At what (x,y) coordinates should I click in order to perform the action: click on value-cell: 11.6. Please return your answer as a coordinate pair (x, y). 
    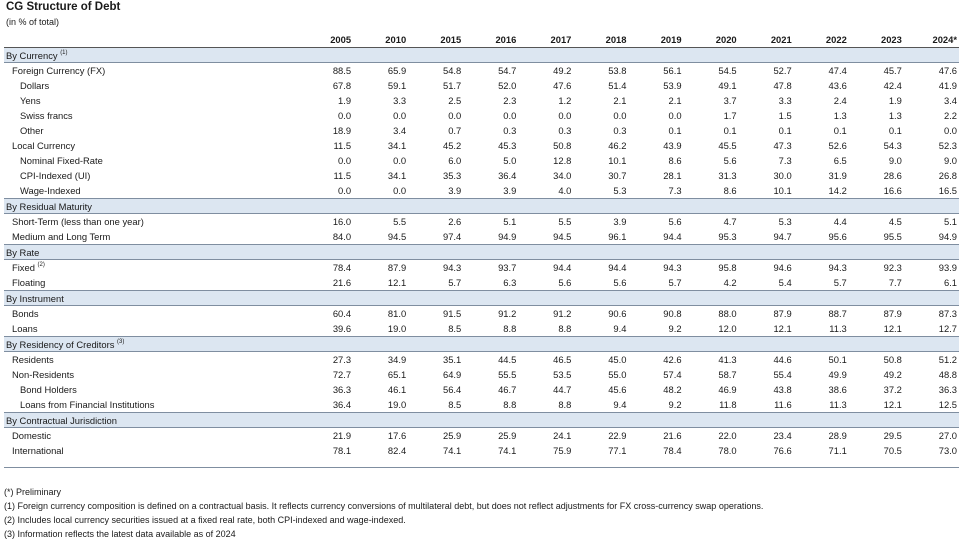
    Looking at the image, I should click on (783, 404).